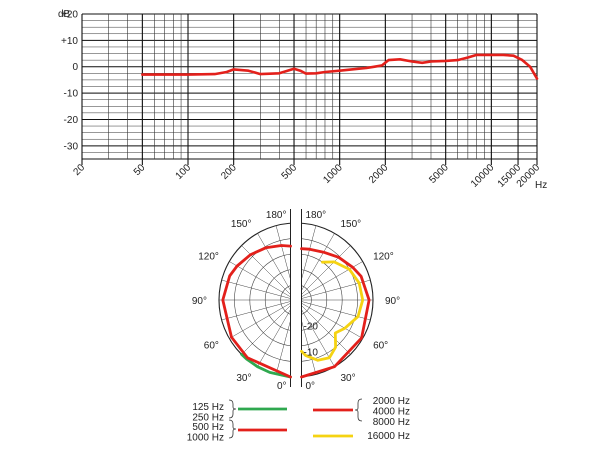 This screenshot has width=600, height=455. Describe the element at coordinates (140, 170) in the screenshot. I see `x-tick-label: 50` at that location.